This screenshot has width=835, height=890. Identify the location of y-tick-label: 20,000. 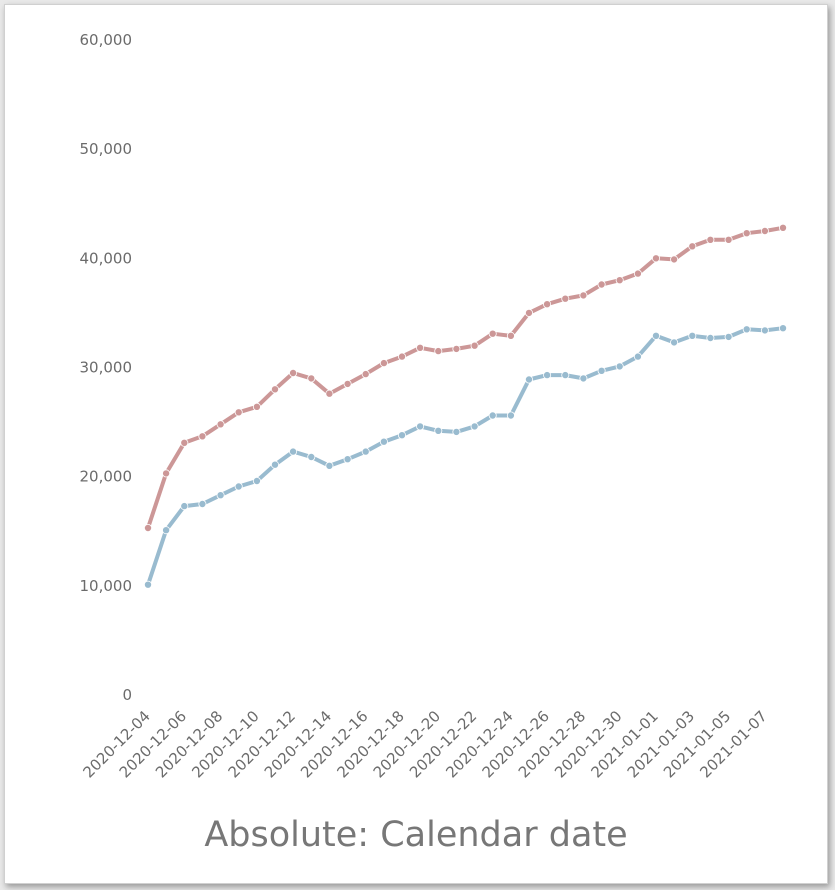
(106, 477).